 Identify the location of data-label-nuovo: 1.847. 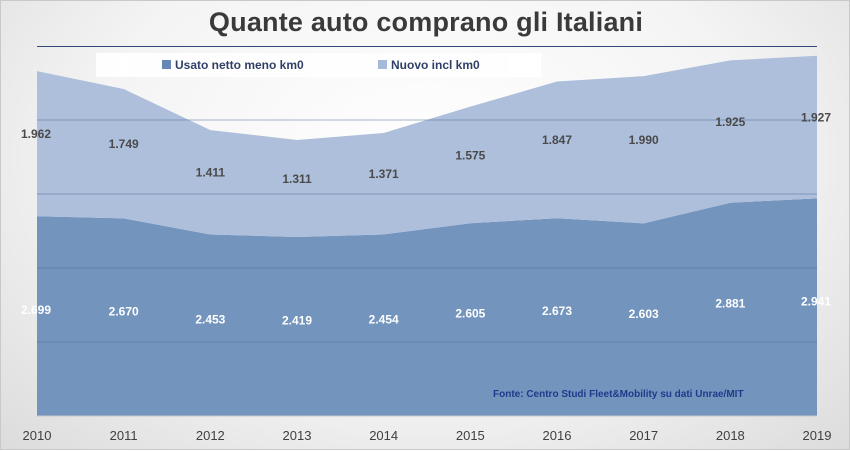
(557, 140).